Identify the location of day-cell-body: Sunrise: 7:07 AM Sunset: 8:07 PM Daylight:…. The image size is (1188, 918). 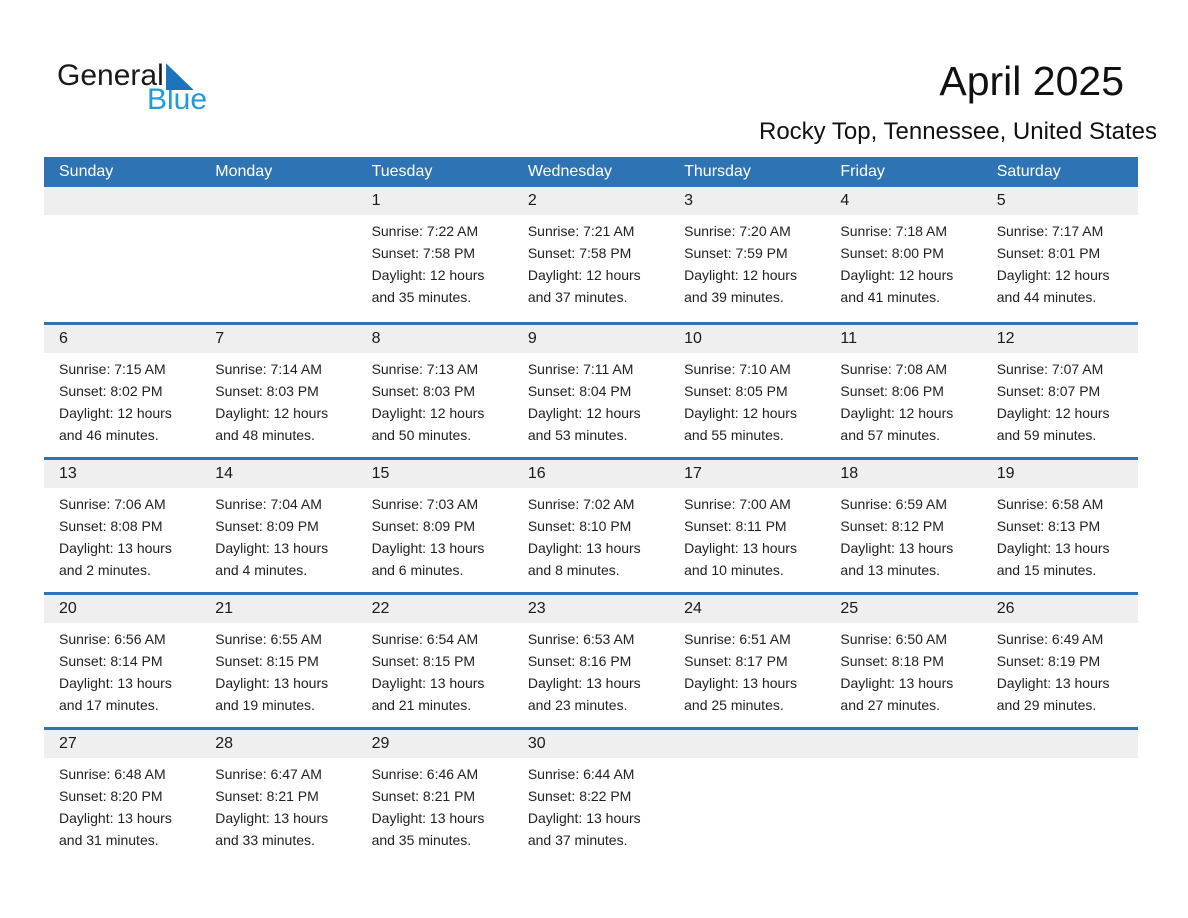
(1060, 399).